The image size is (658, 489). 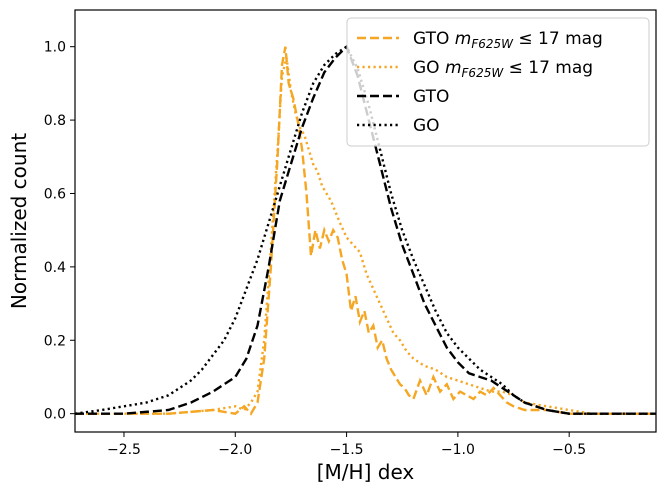 What do you see at coordinates (347, 450) in the screenshot?
I see `x-tick-label: −1.5` at bounding box center [347, 450].